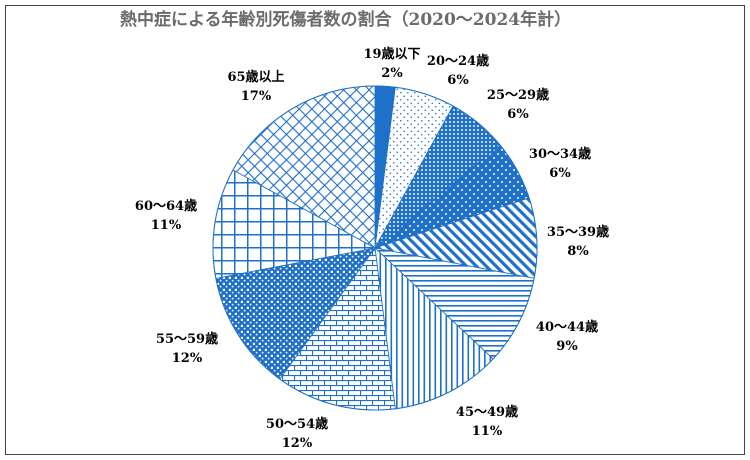 Image resolution: width=750 pixels, height=460 pixels. What do you see at coordinates (297, 424) in the screenshot?
I see `slice-category-label: 50～54歳` at bounding box center [297, 424].